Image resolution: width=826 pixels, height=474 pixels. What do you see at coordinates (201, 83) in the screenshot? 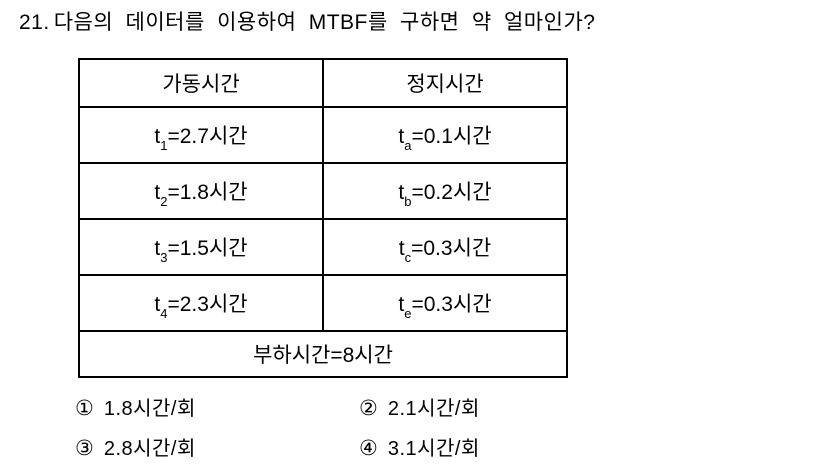
I see `col-header-operating-time: 가동시간` at bounding box center [201, 83].